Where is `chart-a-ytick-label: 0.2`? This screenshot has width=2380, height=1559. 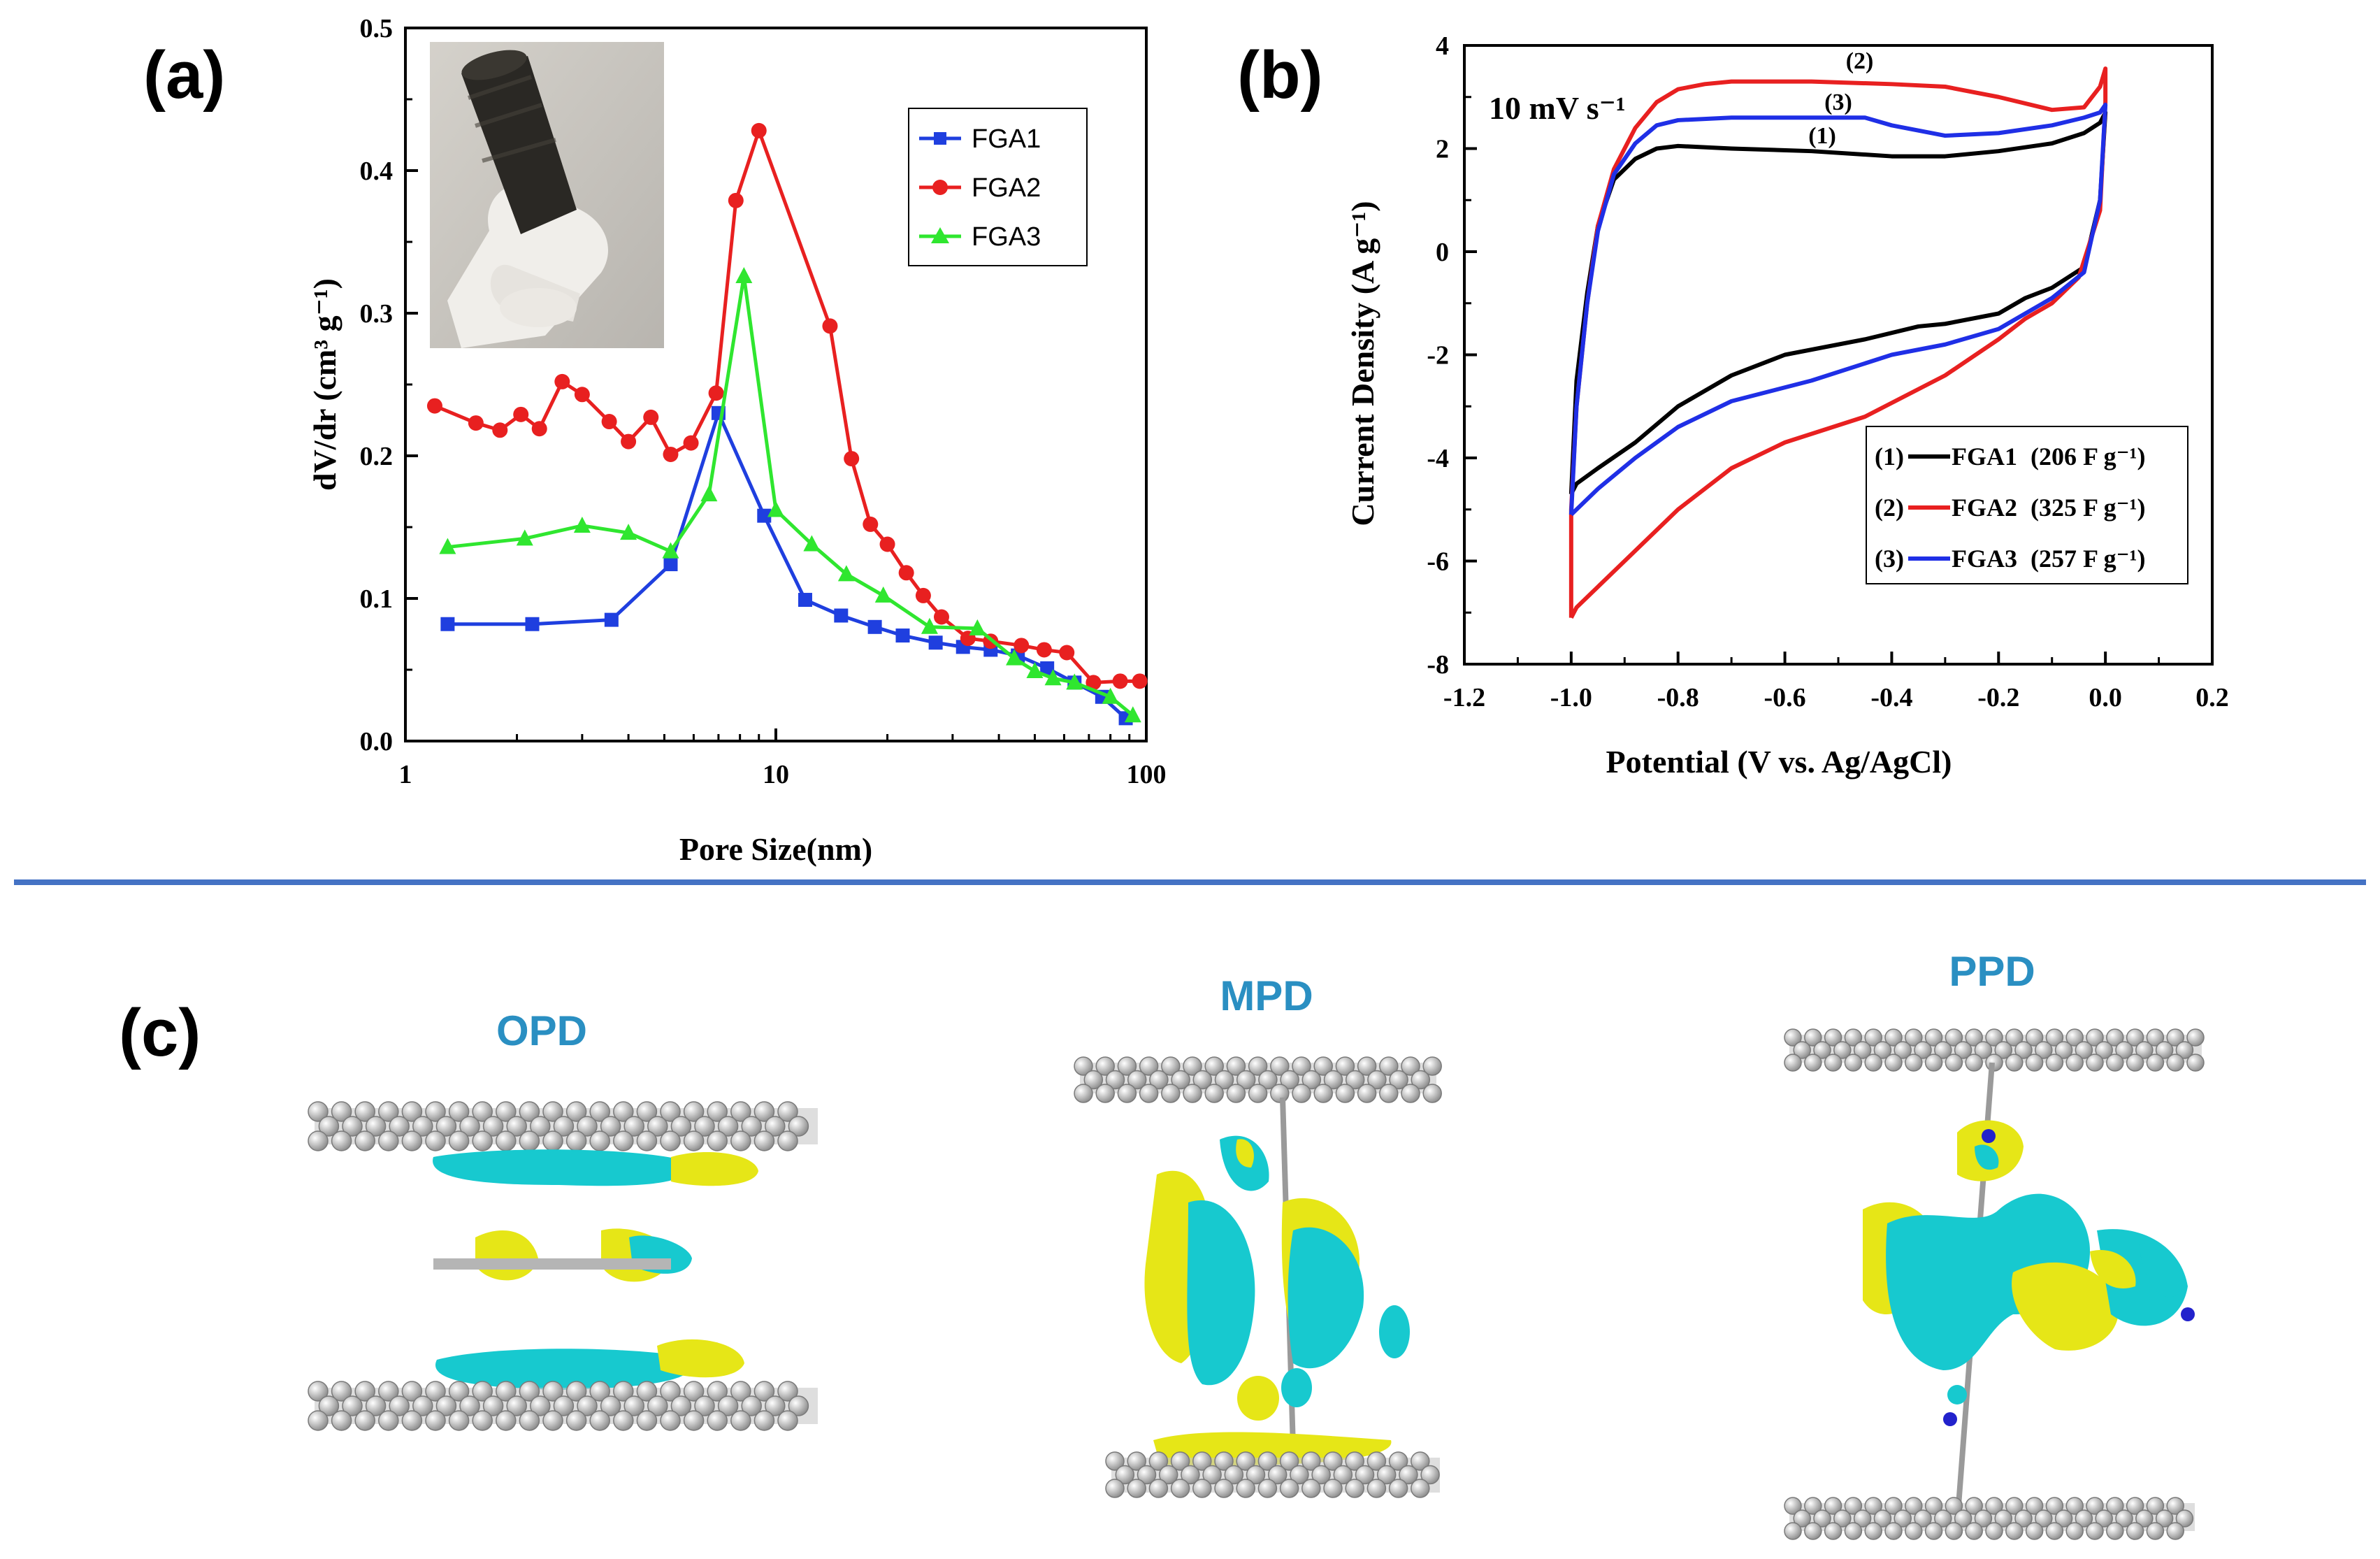
chart-a-ytick-label: 0.2 is located at coordinates (377, 456).